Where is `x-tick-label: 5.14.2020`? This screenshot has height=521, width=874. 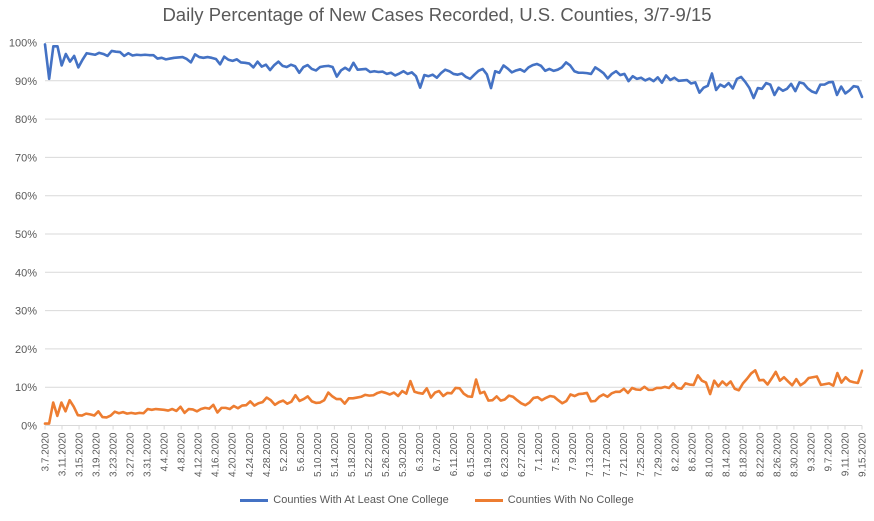
x-tick-label: 5.14.2020 is located at coordinates (335, 454).